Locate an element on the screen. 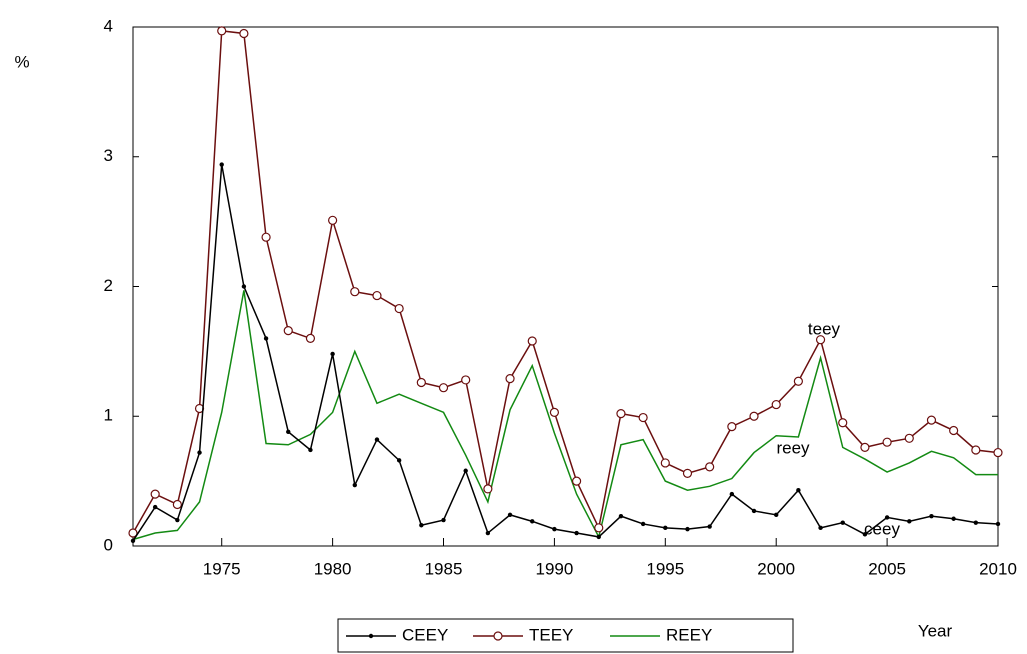 The width and height of the screenshot is (1027, 654). y-tick-label: 2 is located at coordinates (108, 285).